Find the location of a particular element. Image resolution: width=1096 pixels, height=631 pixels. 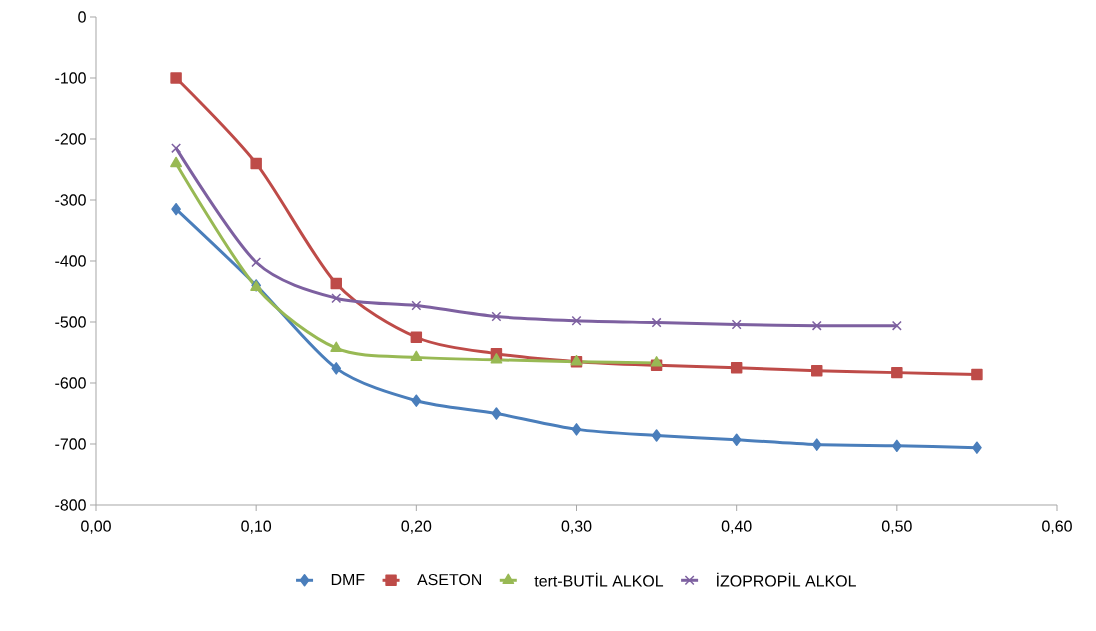

x-tick-label: 0,00 is located at coordinates (96, 527).